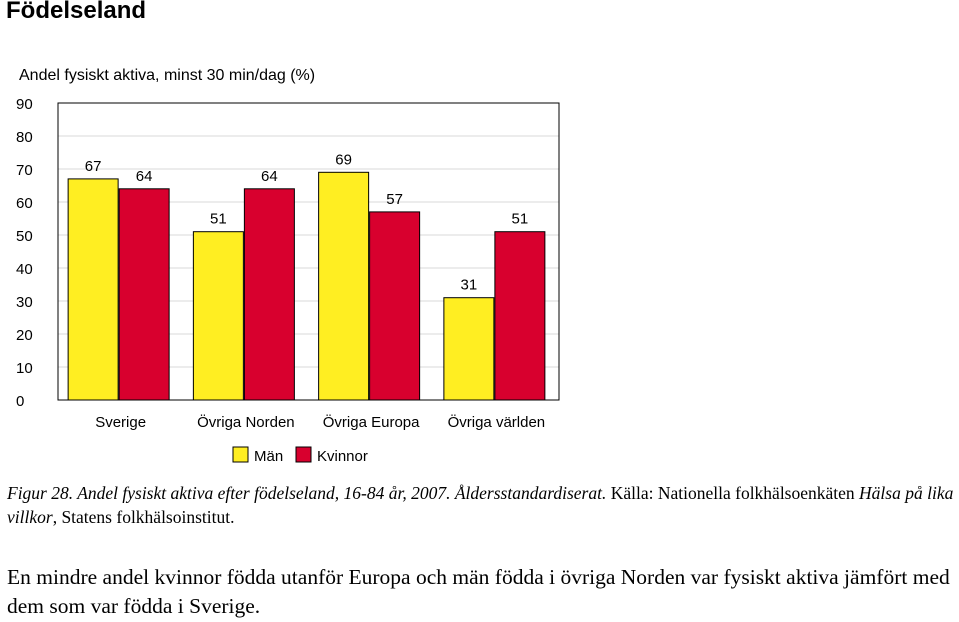  Describe the element at coordinates (143, 517) in the screenshot. I see `source-suffix: , Statens folkhälsoinstitut.` at that location.